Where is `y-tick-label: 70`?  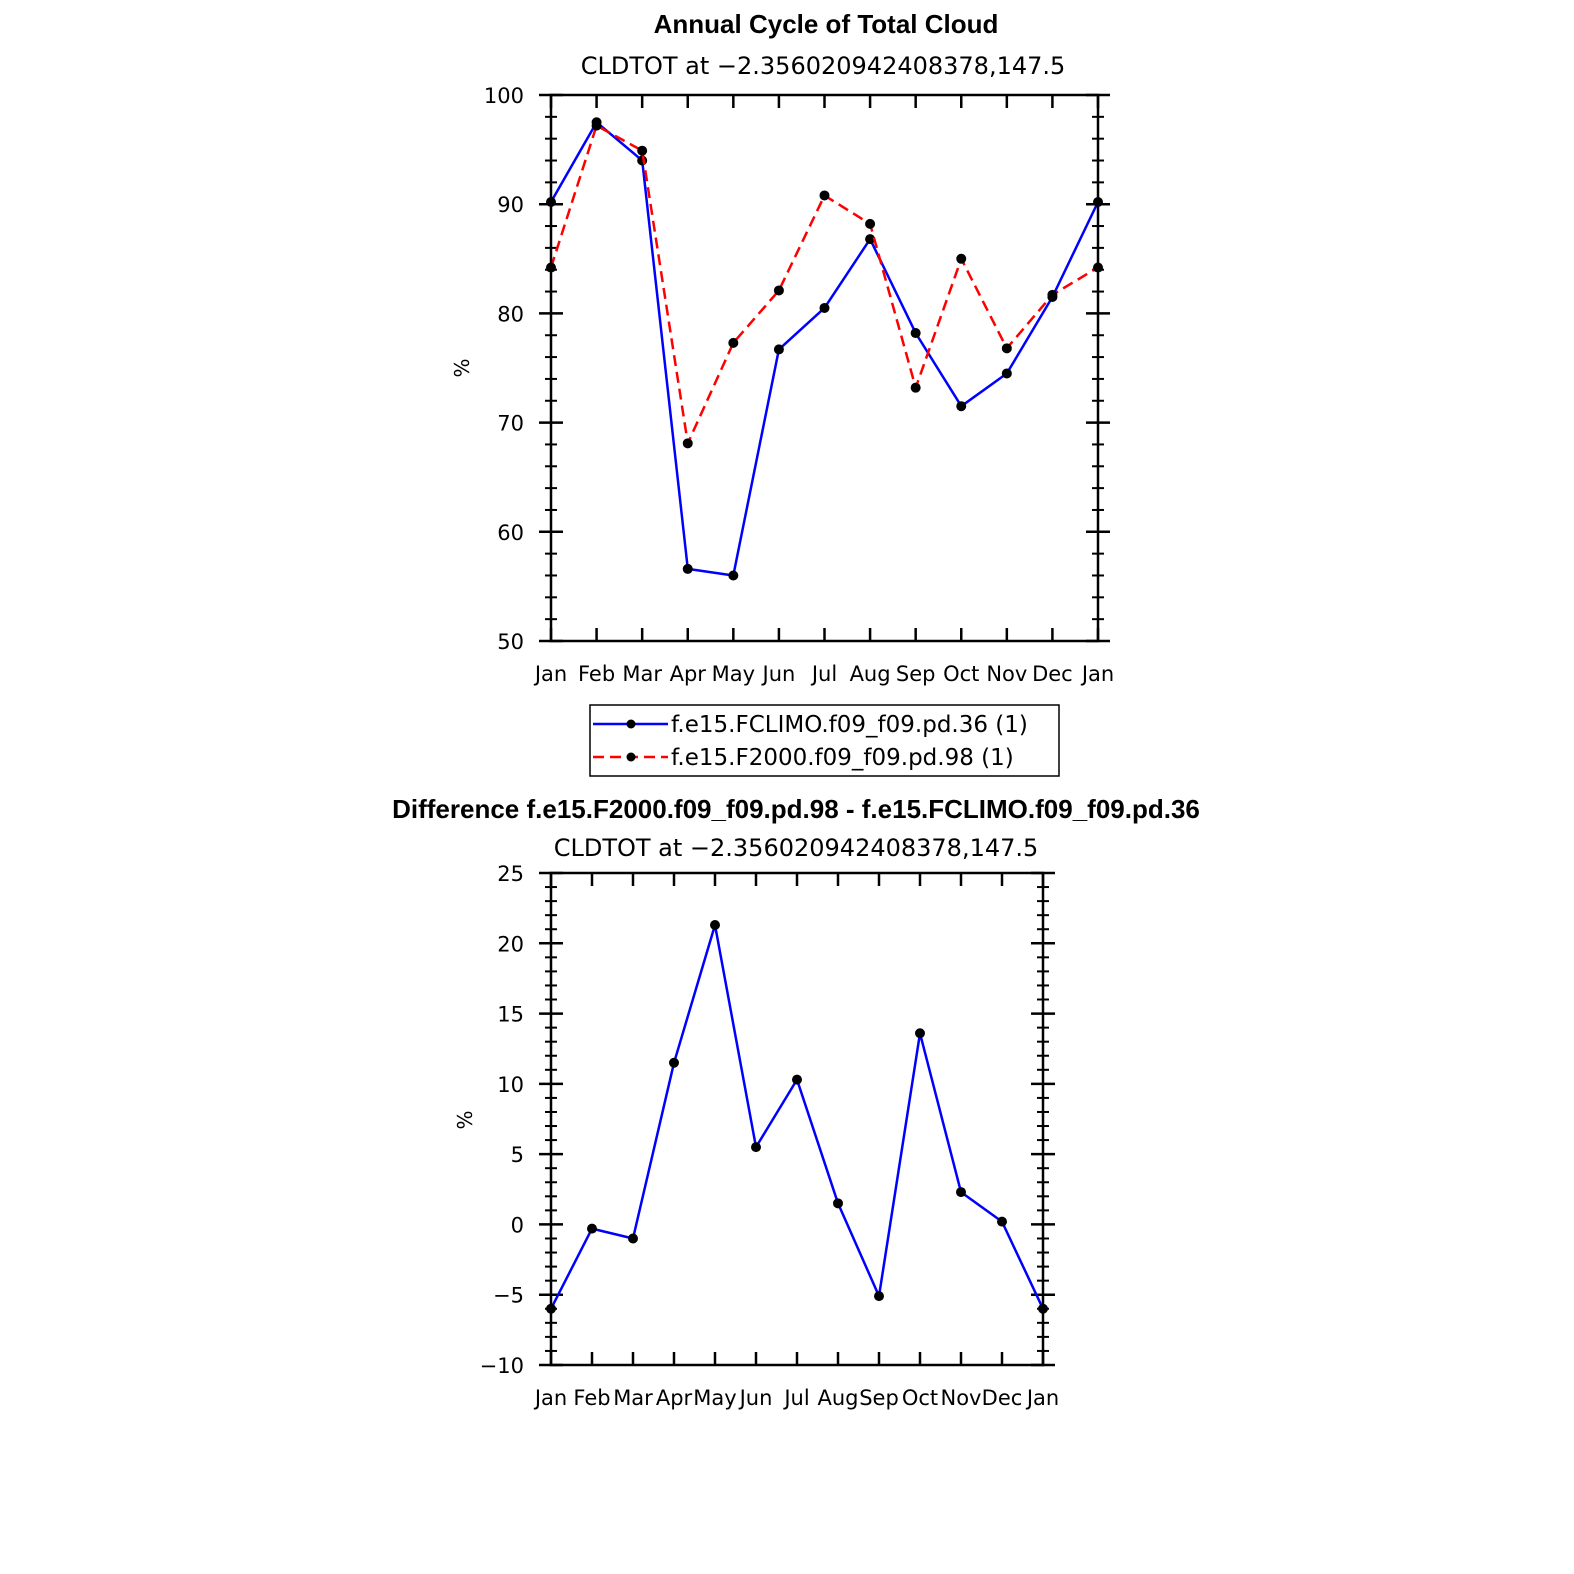
y-tick-label: 70 is located at coordinates (510, 424).